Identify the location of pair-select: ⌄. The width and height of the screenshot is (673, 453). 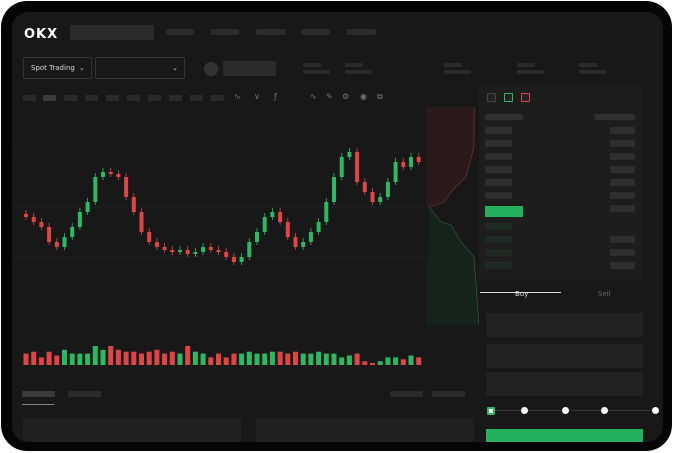
(140, 68).